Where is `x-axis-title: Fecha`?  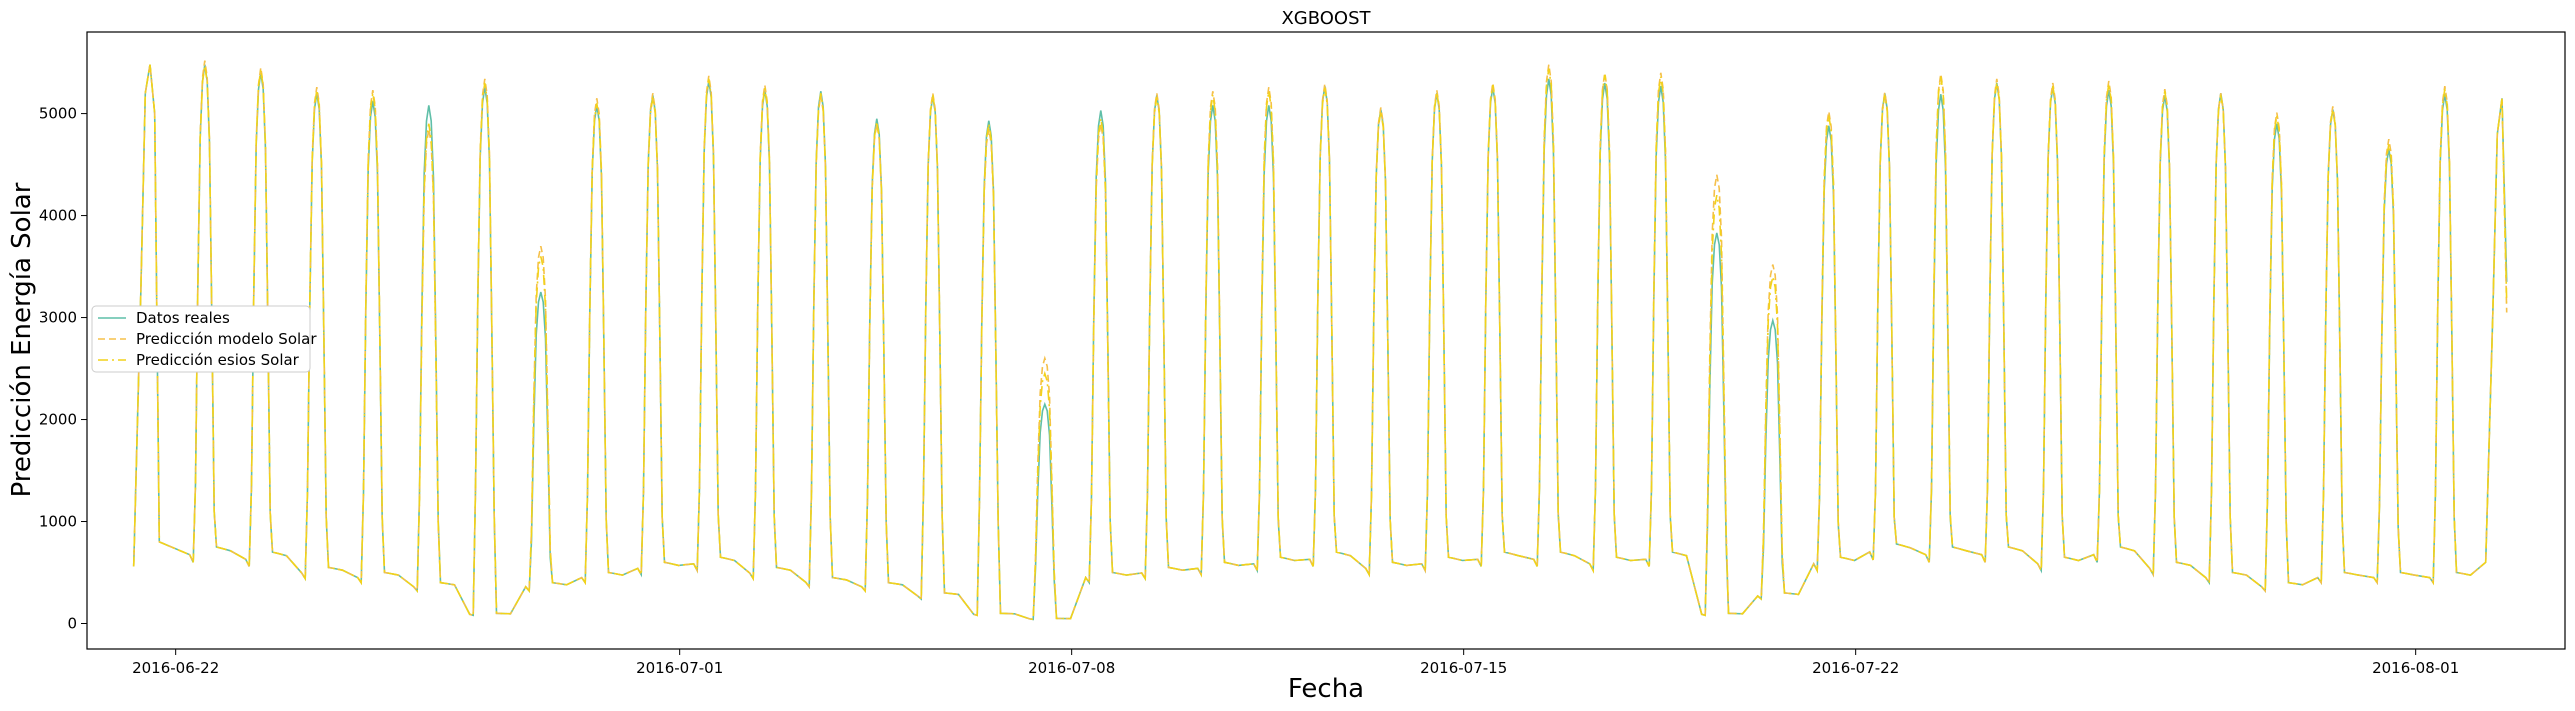
x-axis-title: Fecha is located at coordinates (1326, 689).